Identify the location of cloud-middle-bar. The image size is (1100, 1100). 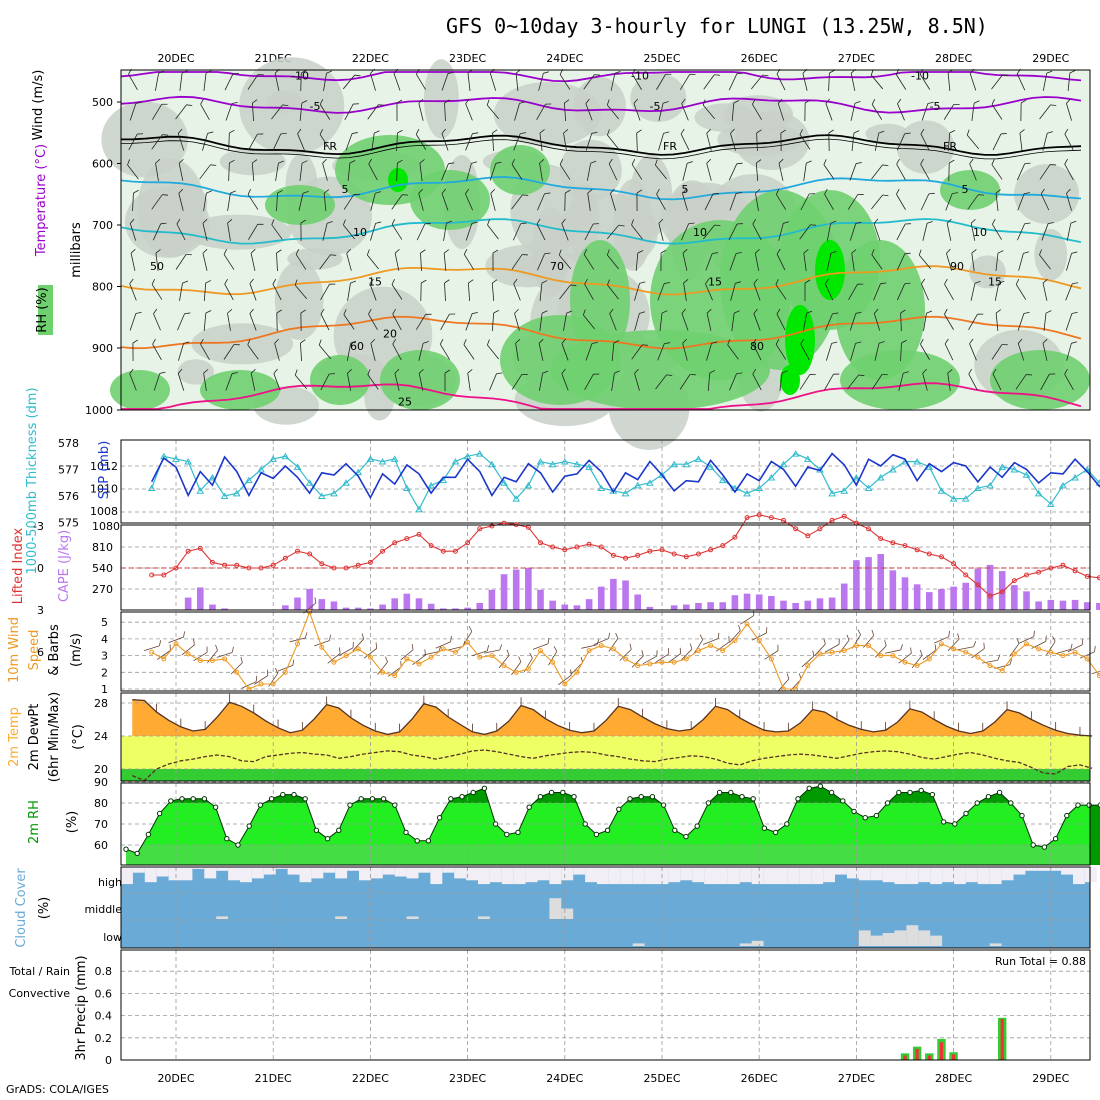
(341, 917).